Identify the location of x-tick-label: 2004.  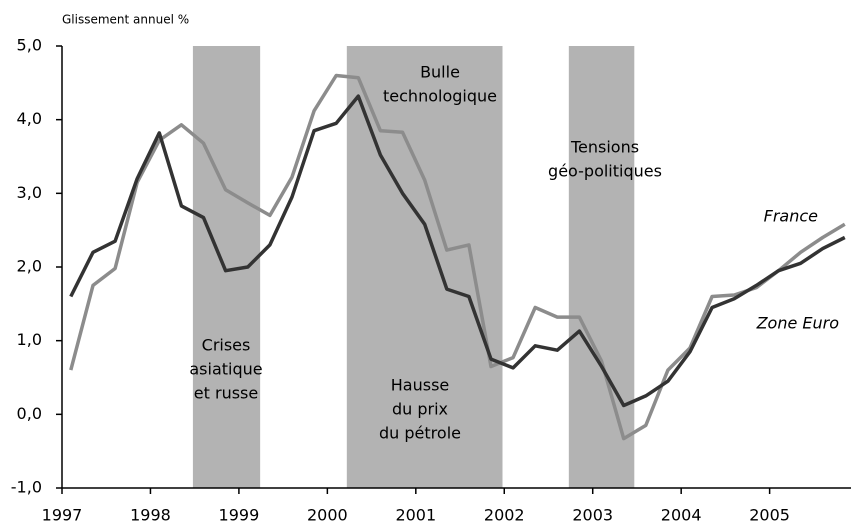
(681, 515).